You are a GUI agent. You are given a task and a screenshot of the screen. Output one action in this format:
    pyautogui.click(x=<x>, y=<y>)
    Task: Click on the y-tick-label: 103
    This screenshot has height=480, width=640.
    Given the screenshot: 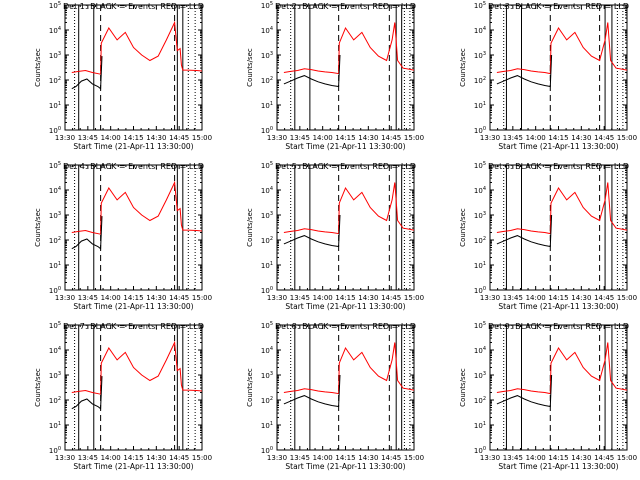 What is the action you would take?
    pyautogui.click(x=480, y=215)
    